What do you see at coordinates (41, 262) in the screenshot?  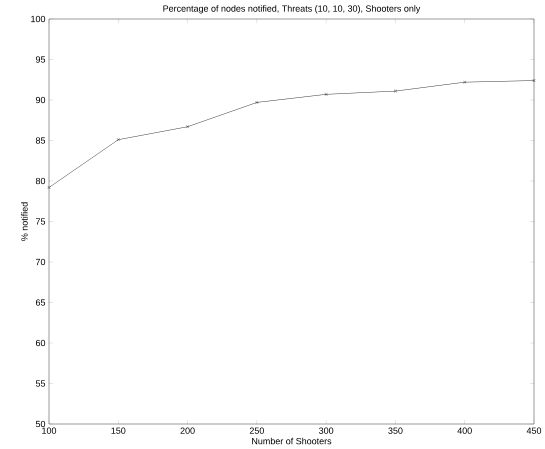 I see `y-tick-label: 70` at bounding box center [41, 262].